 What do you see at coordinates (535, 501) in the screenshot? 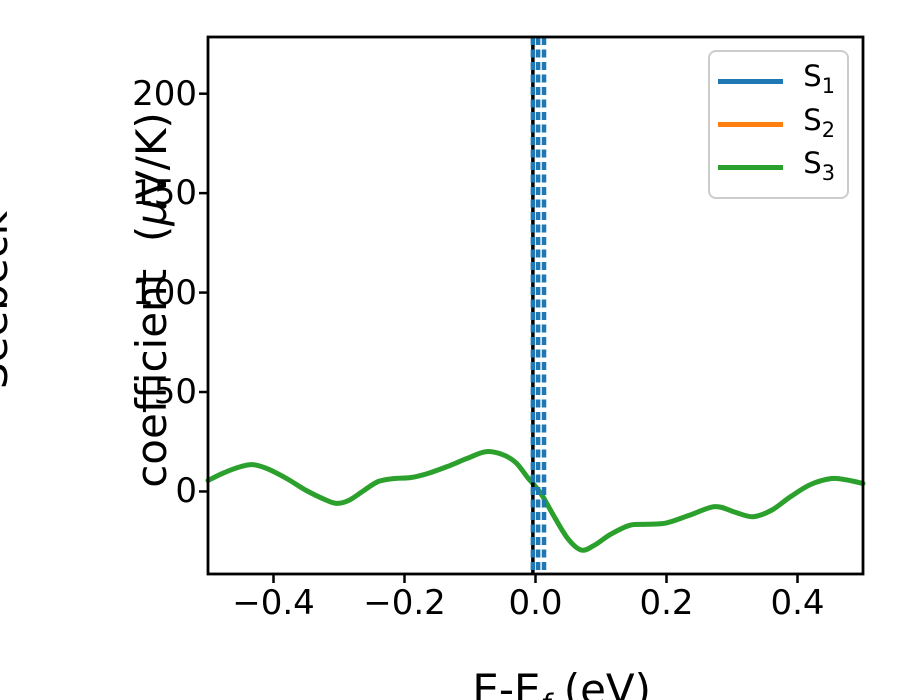
I see `series-s3-curve` at bounding box center [535, 501].